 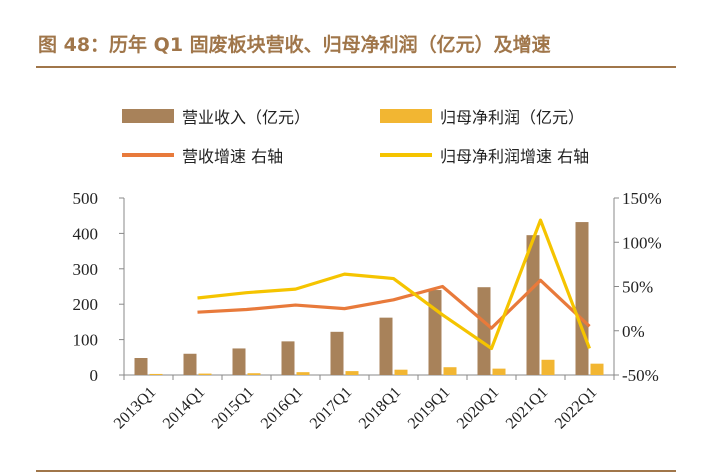 What do you see at coordinates (406, 116) in the screenshot?
I see `legend-net-profit-swatch` at bounding box center [406, 116].